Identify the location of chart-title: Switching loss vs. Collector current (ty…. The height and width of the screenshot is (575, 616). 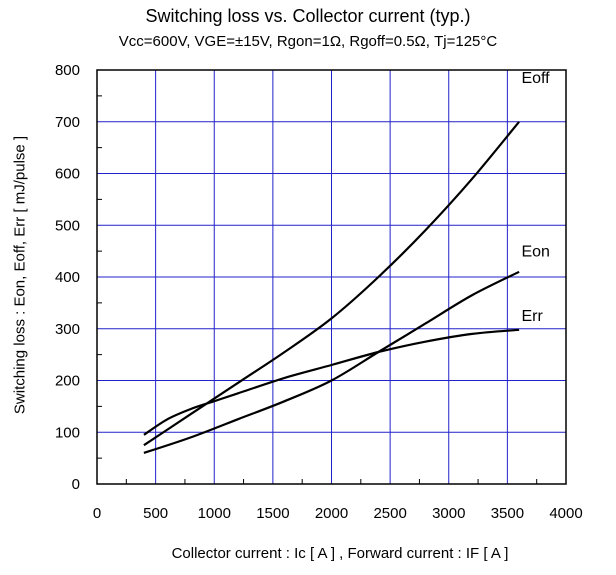
(308, 16).